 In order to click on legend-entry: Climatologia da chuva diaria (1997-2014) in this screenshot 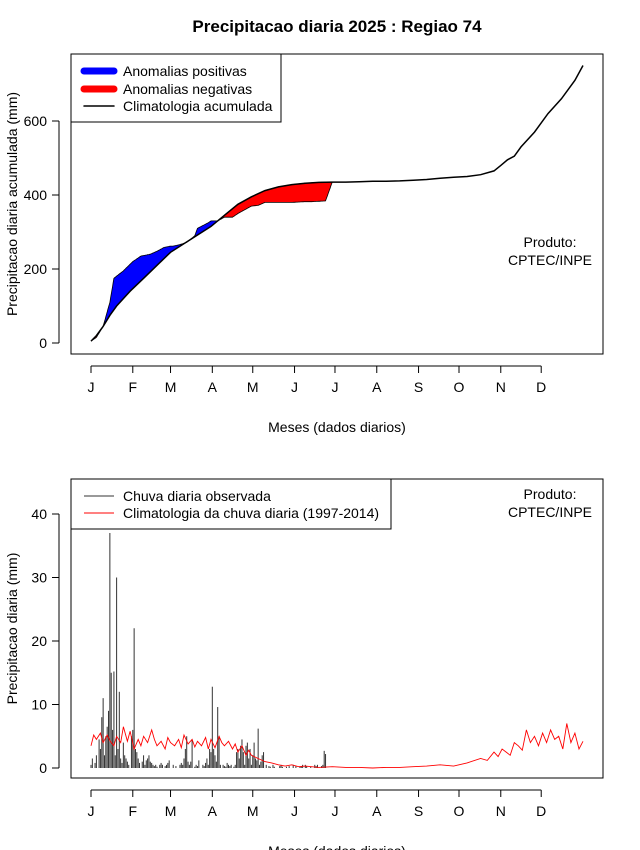, I will do `click(251, 513)`.